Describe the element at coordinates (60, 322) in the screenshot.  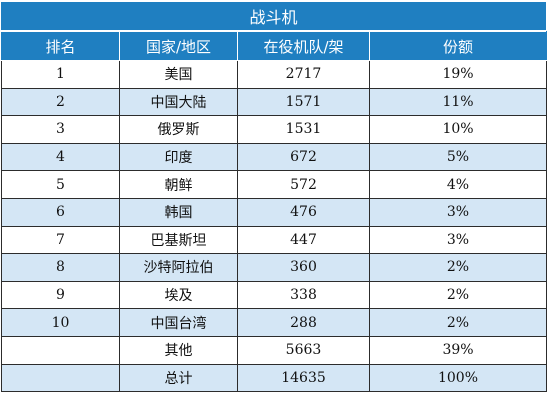
I see `cell-rank: 10` at that location.